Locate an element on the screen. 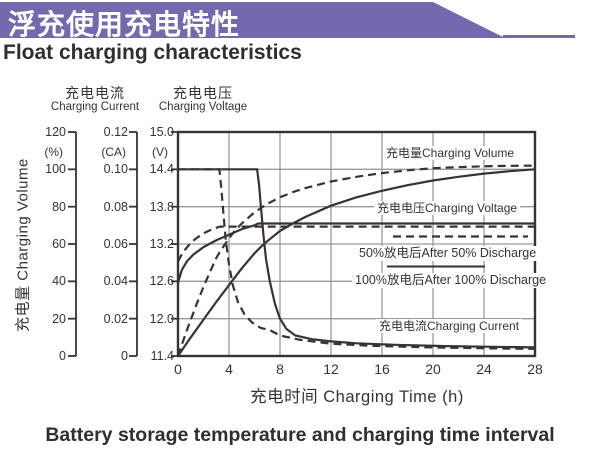 The width and height of the screenshot is (600, 451). tick-label: 15.0 is located at coordinates (161, 132).